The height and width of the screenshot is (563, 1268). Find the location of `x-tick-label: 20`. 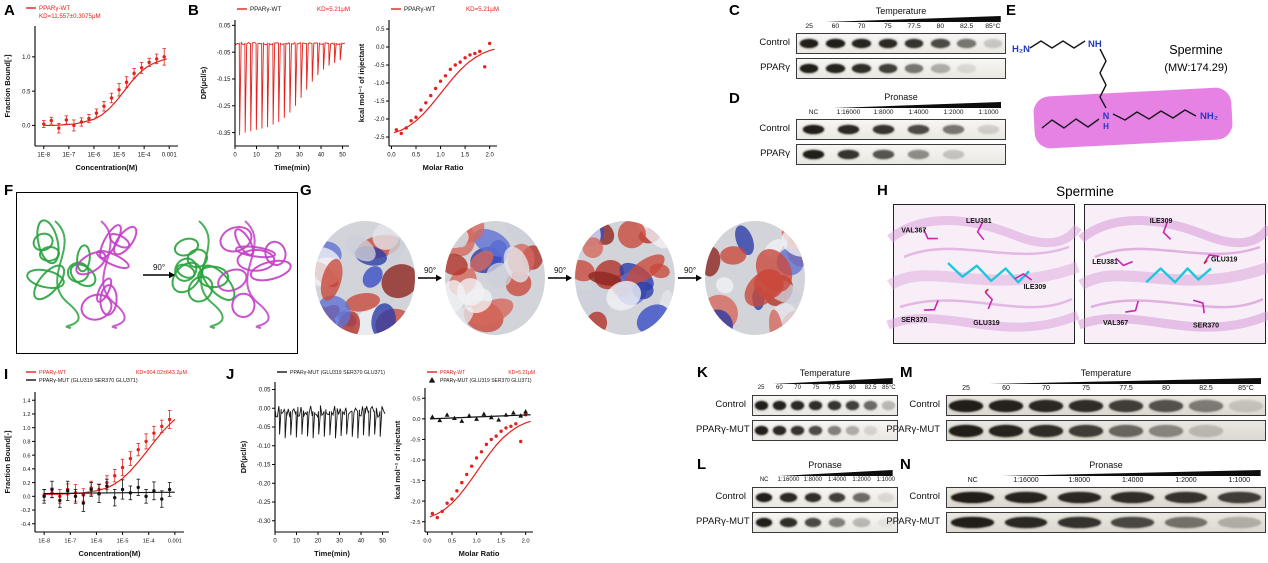

x-tick-label: 20 is located at coordinates (318, 542).